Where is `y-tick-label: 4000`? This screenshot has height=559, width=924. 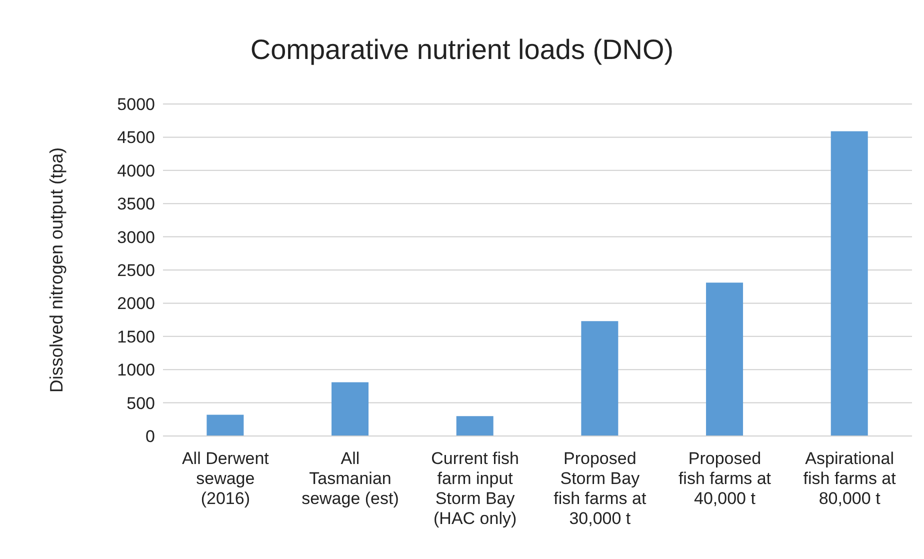
y-tick-label: 4000 is located at coordinates (136, 170).